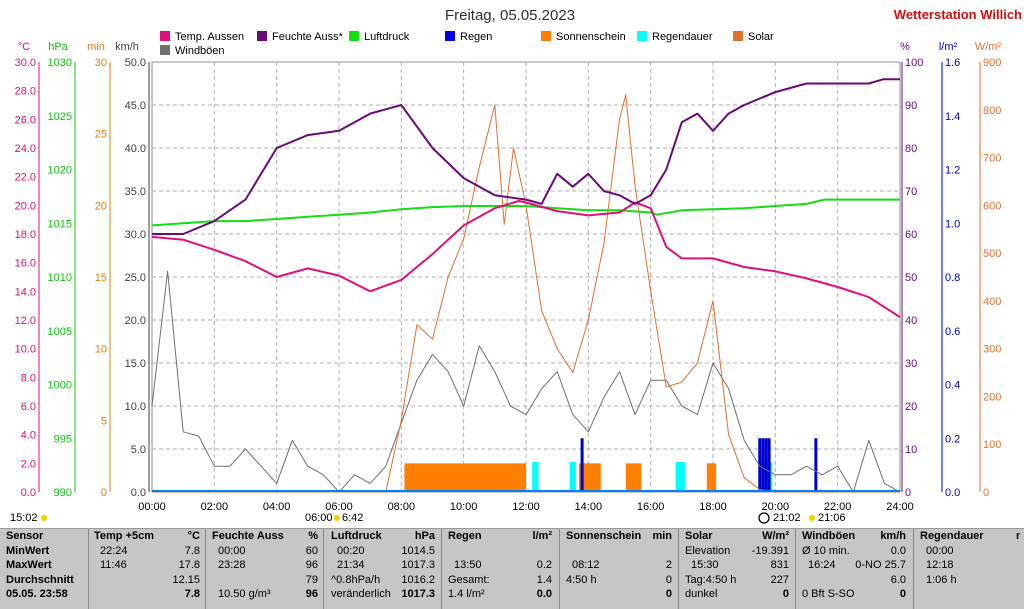  Describe the element at coordinates (776, 507) in the screenshot. I see `x-tick-label: 20:00` at that location.